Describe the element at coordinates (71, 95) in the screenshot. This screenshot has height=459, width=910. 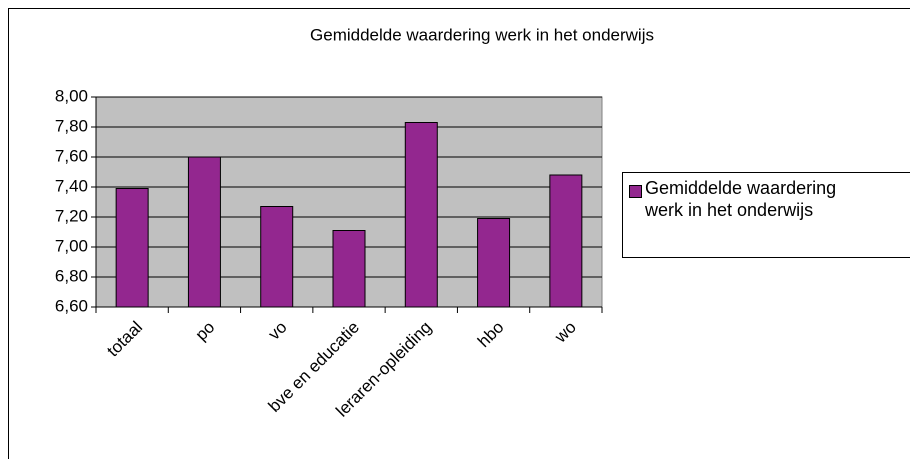
I see `y-tick-label: 8,00` at that location.